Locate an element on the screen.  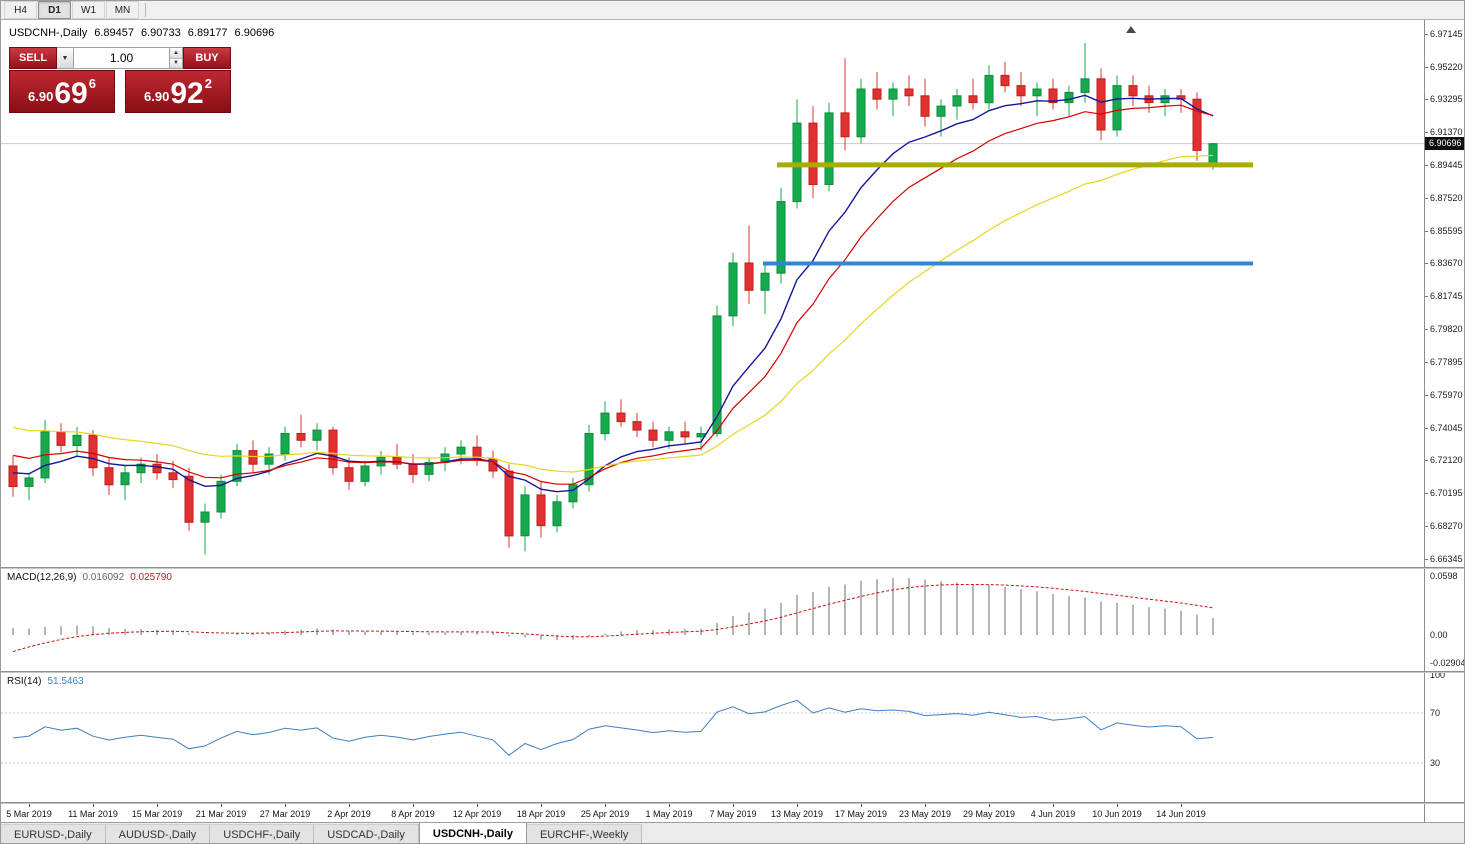
buy-price-pip: 2 is located at coordinates (208, 83).